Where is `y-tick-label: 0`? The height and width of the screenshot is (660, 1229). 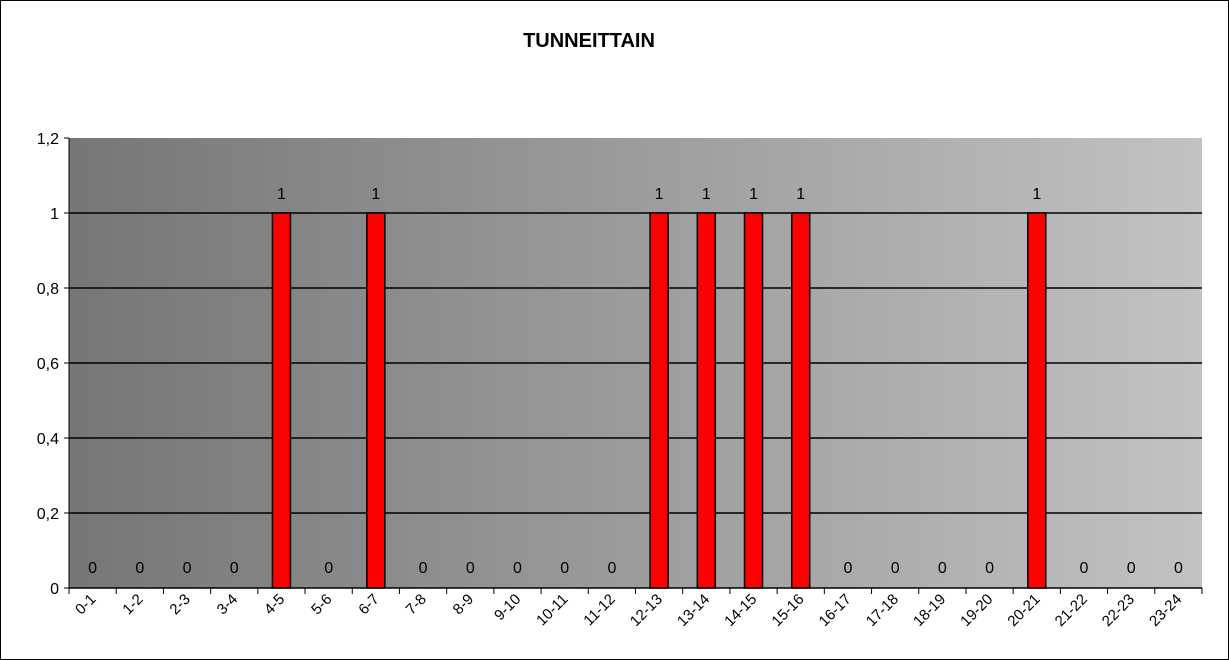
y-tick-label: 0 is located at coordinates (54, 589).